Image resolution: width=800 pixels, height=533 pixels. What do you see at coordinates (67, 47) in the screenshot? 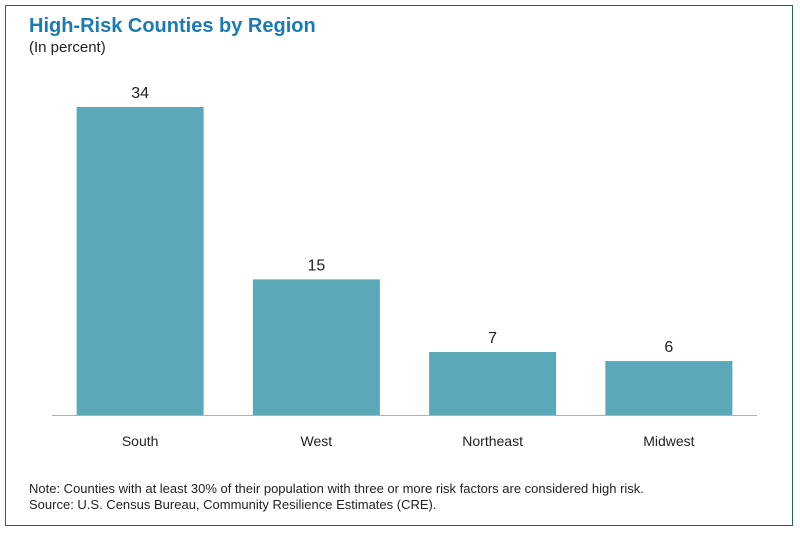
I see `chart-subtitle: (In percent)` at bounding box center [67, 47].